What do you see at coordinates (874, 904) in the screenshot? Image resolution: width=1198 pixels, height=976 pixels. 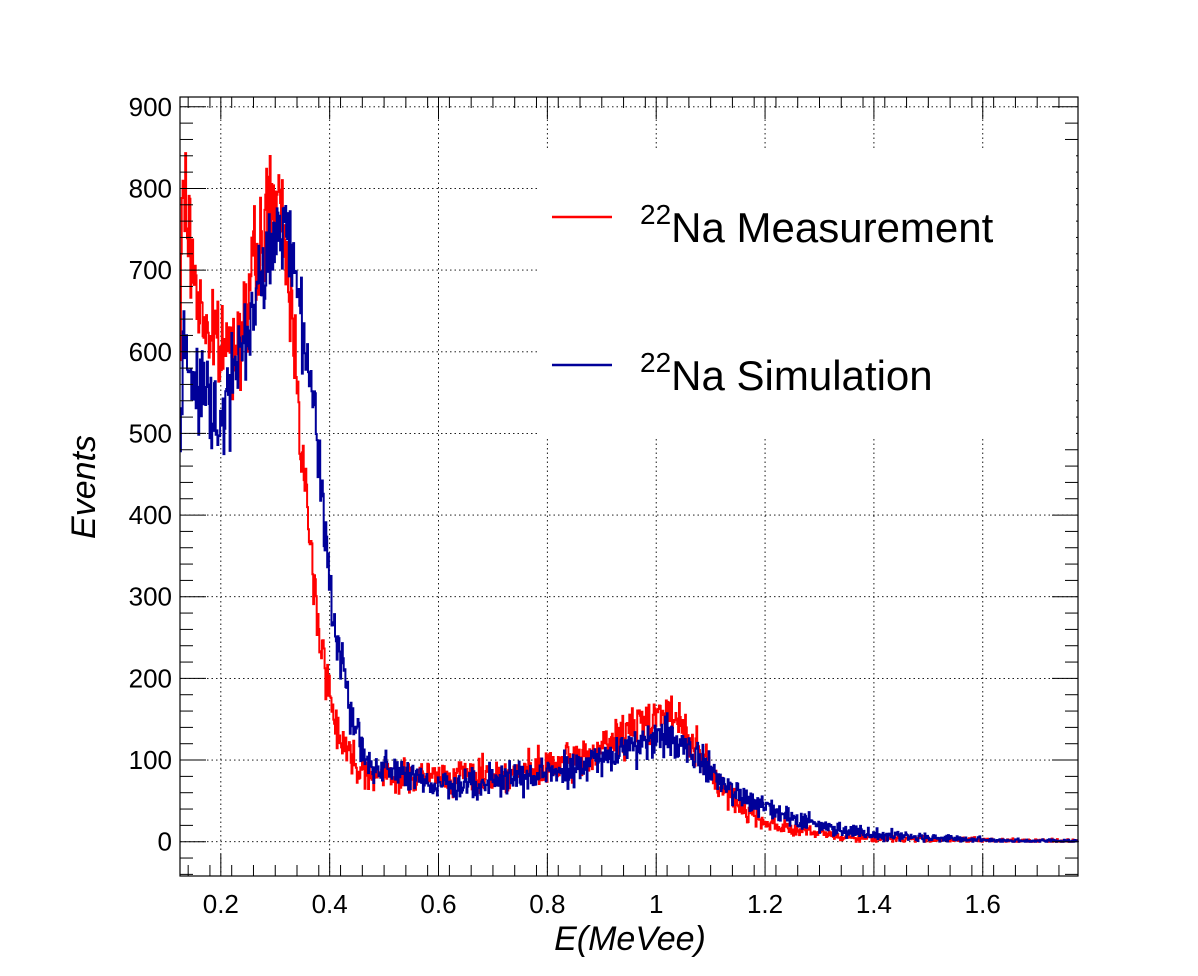 I see `x-tick-label: 1.4` at bounding box center [874, 904].